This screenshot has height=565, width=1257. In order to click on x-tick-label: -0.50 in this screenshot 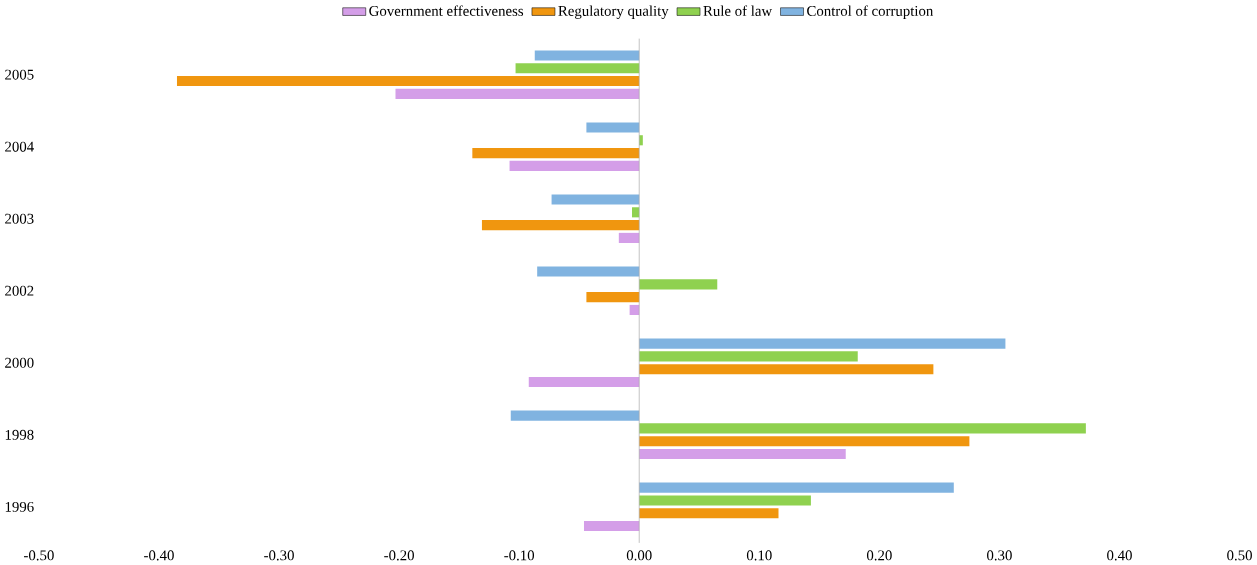, I will do `click(39, 555)`.